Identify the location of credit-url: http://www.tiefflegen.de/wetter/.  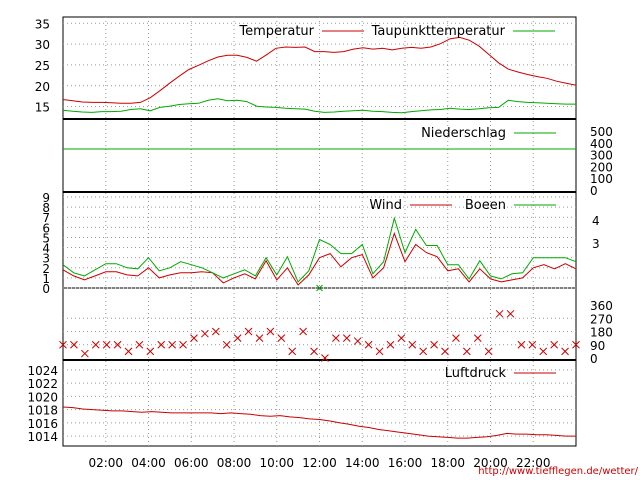
(558, 471).